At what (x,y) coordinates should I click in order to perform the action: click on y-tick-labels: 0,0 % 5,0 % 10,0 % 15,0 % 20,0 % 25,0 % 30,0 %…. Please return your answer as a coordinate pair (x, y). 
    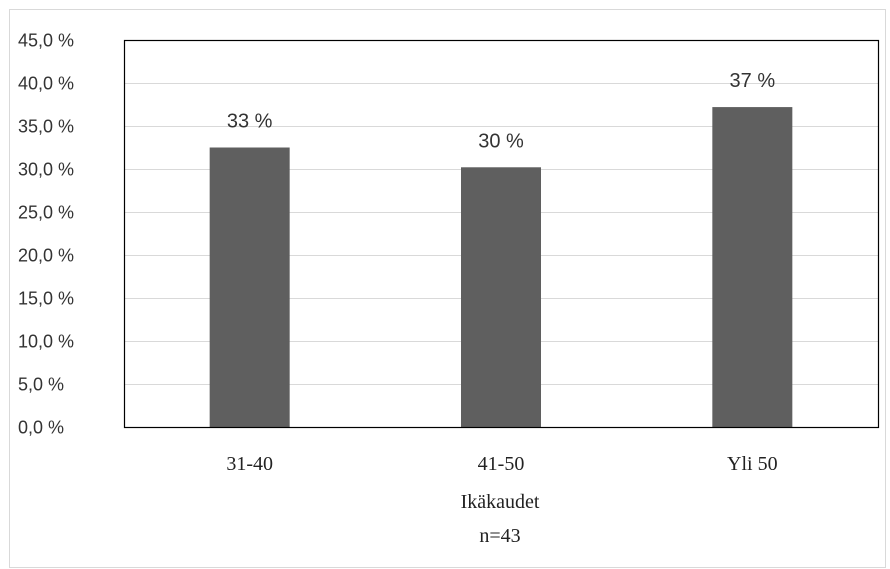
    Looking at the image, I should click on (46, 234).